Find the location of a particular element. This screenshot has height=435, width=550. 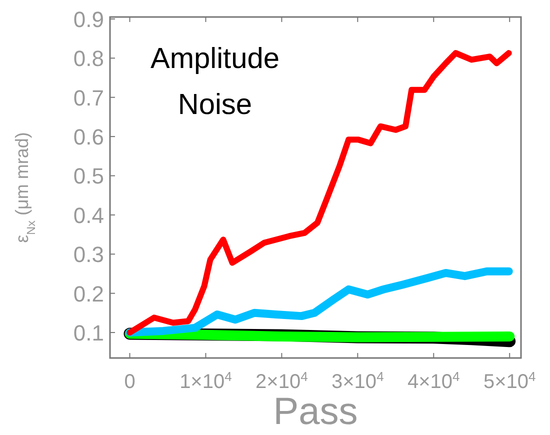

y-tick-label: 0.2 is located at coordinates (88, 293).